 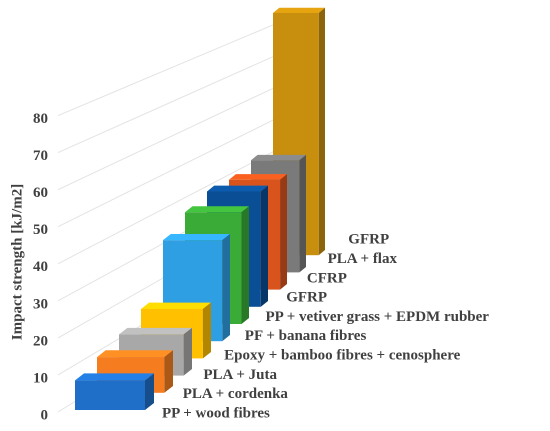 I want to click on y-tick-label: 50, so click(x=40, y=230).